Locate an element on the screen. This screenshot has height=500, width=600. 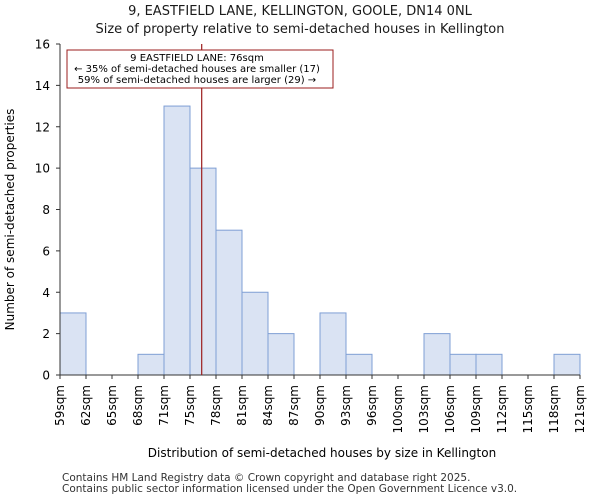
x-tick-label: 106sqm is located at coordinates (450, 409).